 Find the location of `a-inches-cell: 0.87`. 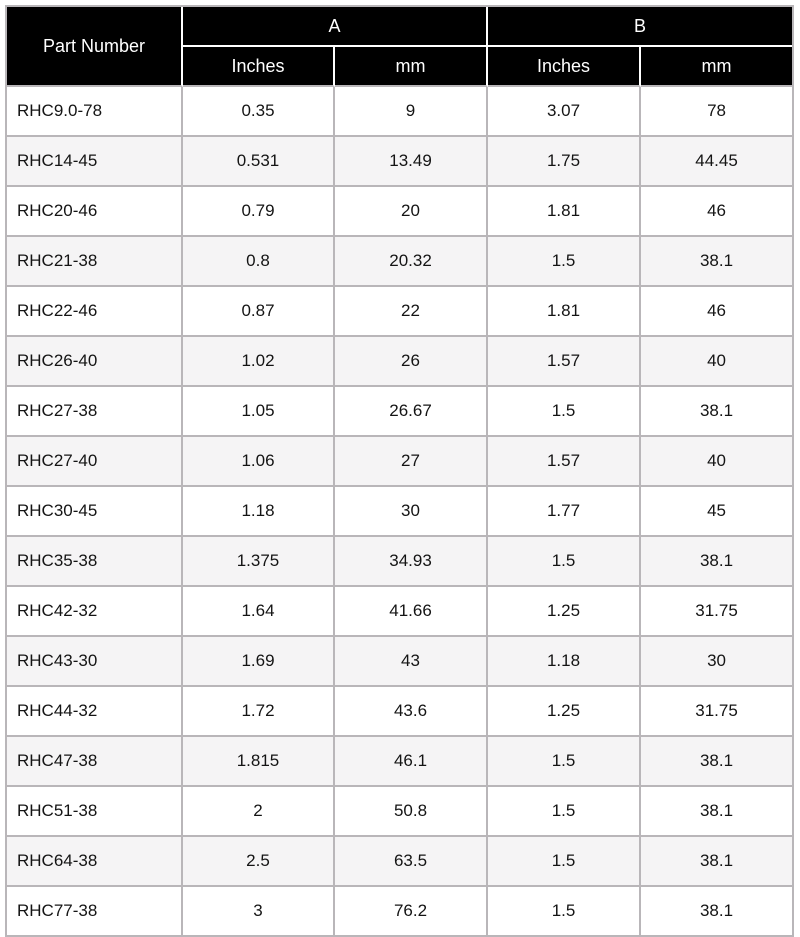

a-inches-cell: 0.87 is located at coordinates (259, 312).